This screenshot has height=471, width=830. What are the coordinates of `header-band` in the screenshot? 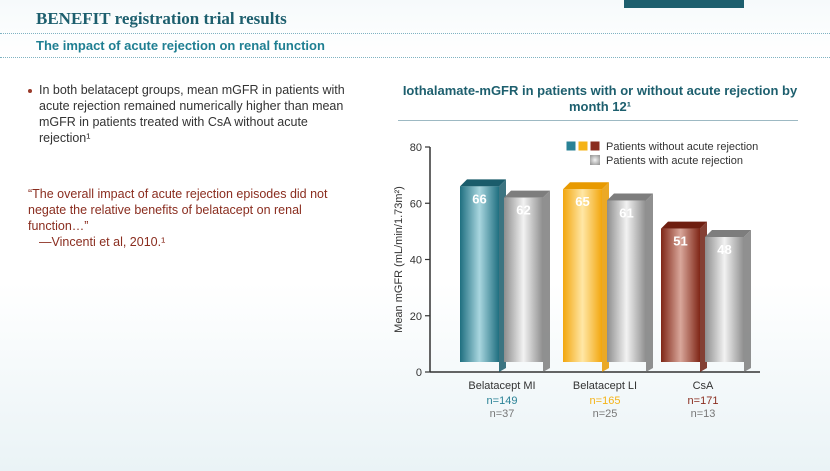 It's located at (415, 28).